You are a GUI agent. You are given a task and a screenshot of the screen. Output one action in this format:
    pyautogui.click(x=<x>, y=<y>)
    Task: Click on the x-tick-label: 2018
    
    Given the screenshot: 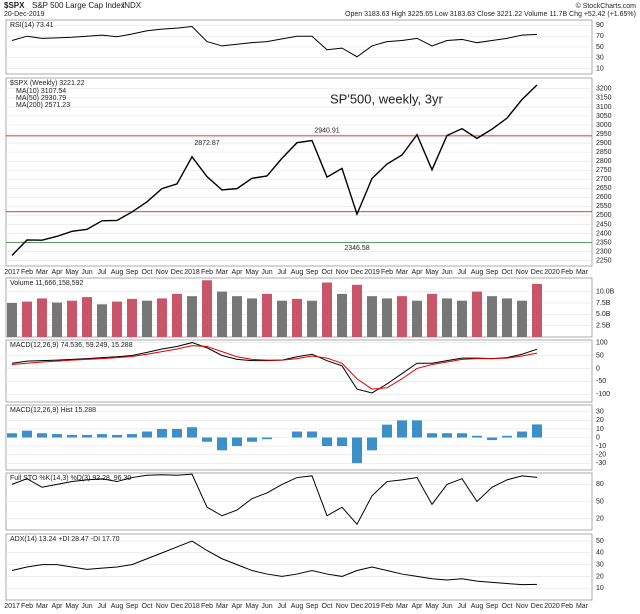 What is the action you would take?
    pyautogui.click(x=192, y=606)
    